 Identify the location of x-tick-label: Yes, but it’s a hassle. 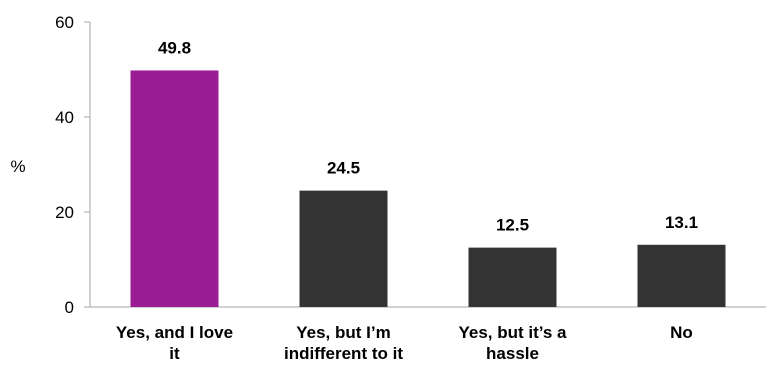
(512, 343).